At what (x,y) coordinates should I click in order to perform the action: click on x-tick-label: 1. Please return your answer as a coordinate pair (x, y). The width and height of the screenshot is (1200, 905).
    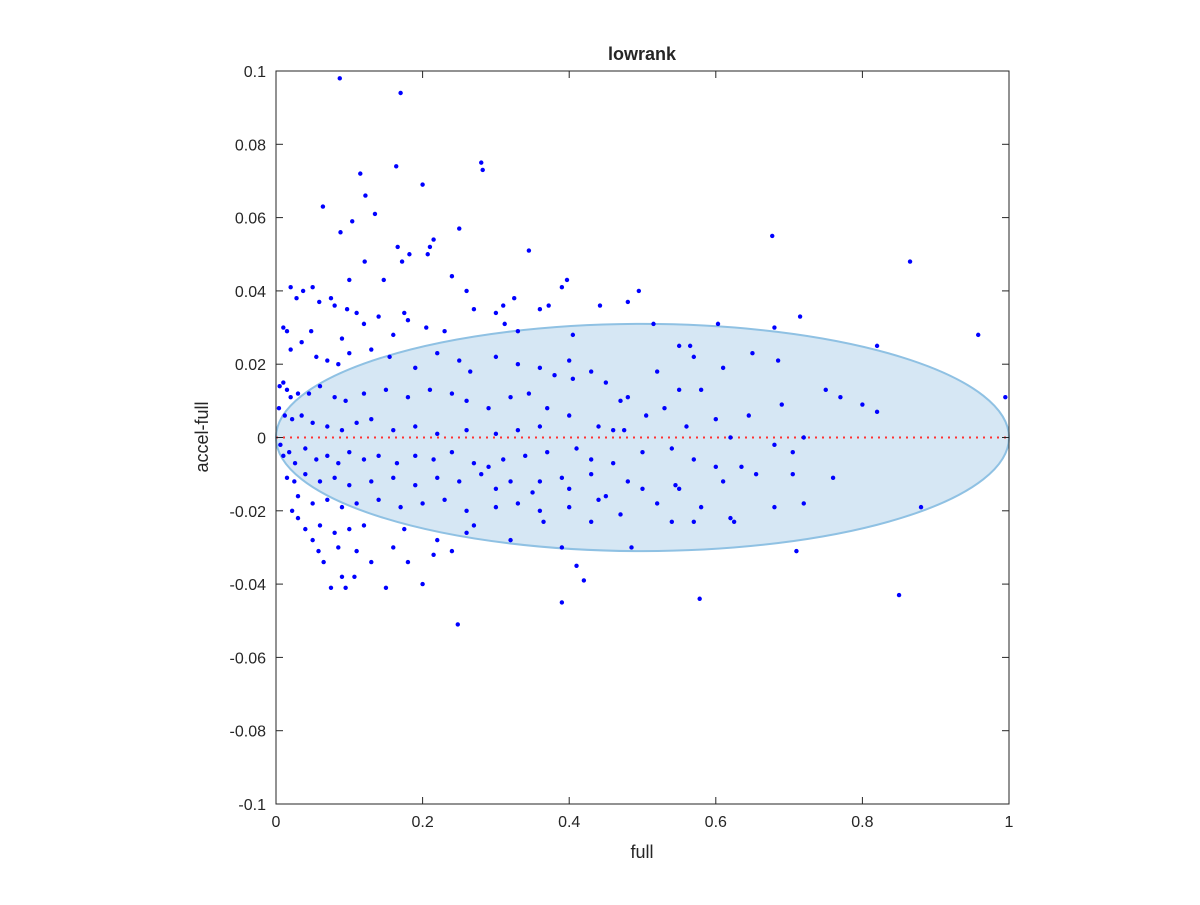
    Looking at the image, I should click on (1009, 822).